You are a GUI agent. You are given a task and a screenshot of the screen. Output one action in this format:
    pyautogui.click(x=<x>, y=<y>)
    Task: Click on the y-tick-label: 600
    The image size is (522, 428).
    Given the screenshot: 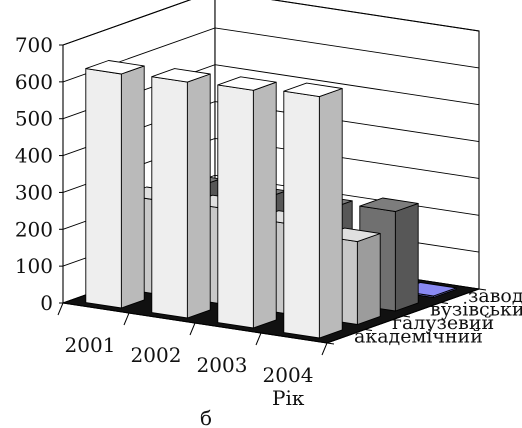 What is the action you would take?
    pyautogui.click(x=34, y=82)
    